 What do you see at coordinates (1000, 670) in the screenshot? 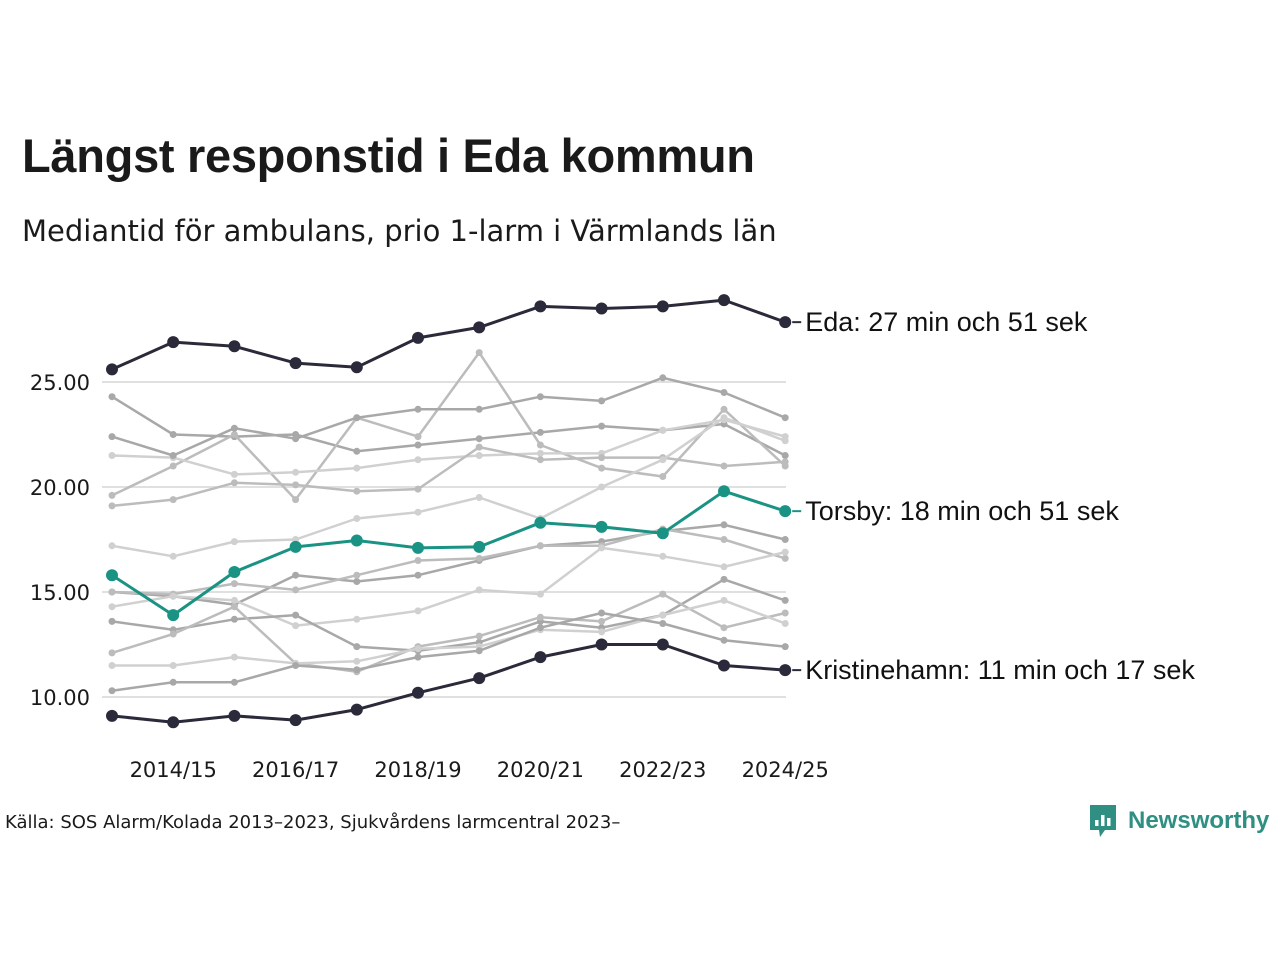
I see `end-label-kristinehamn: Kristinehamn: 11 min och 17 sek` at bounding box center [1000, 670].